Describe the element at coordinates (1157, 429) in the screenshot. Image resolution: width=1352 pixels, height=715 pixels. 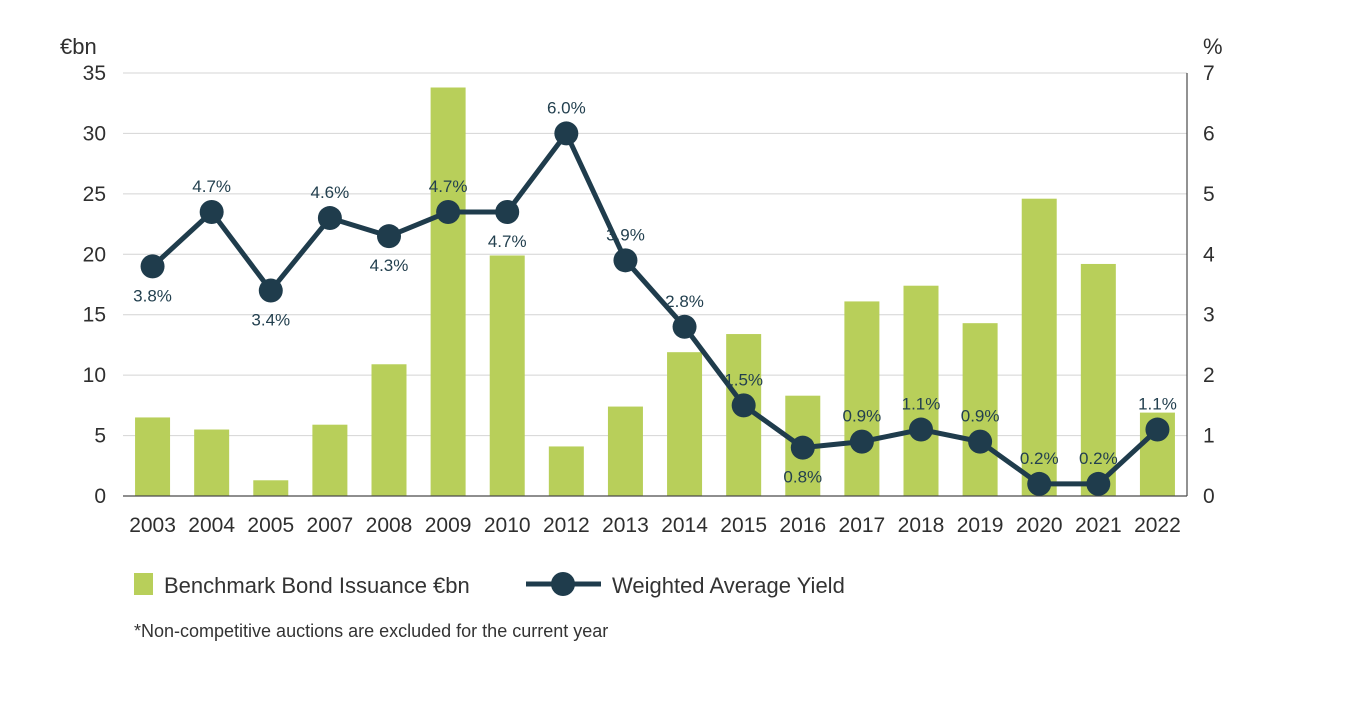
I see `yield-point-2022` at that location.